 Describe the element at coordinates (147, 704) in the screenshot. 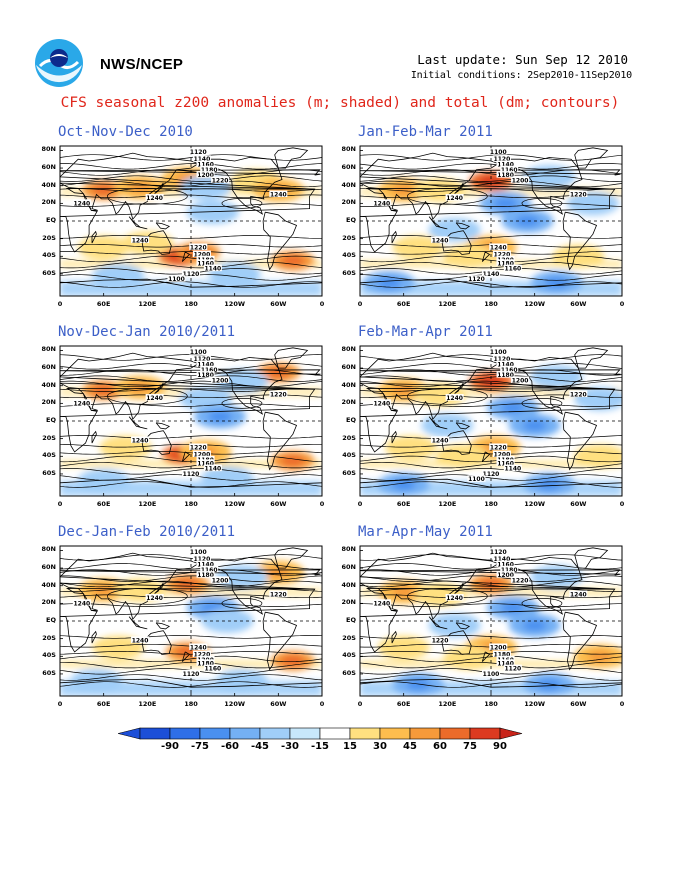

I see `lon-tick-label: 120E` at that location.